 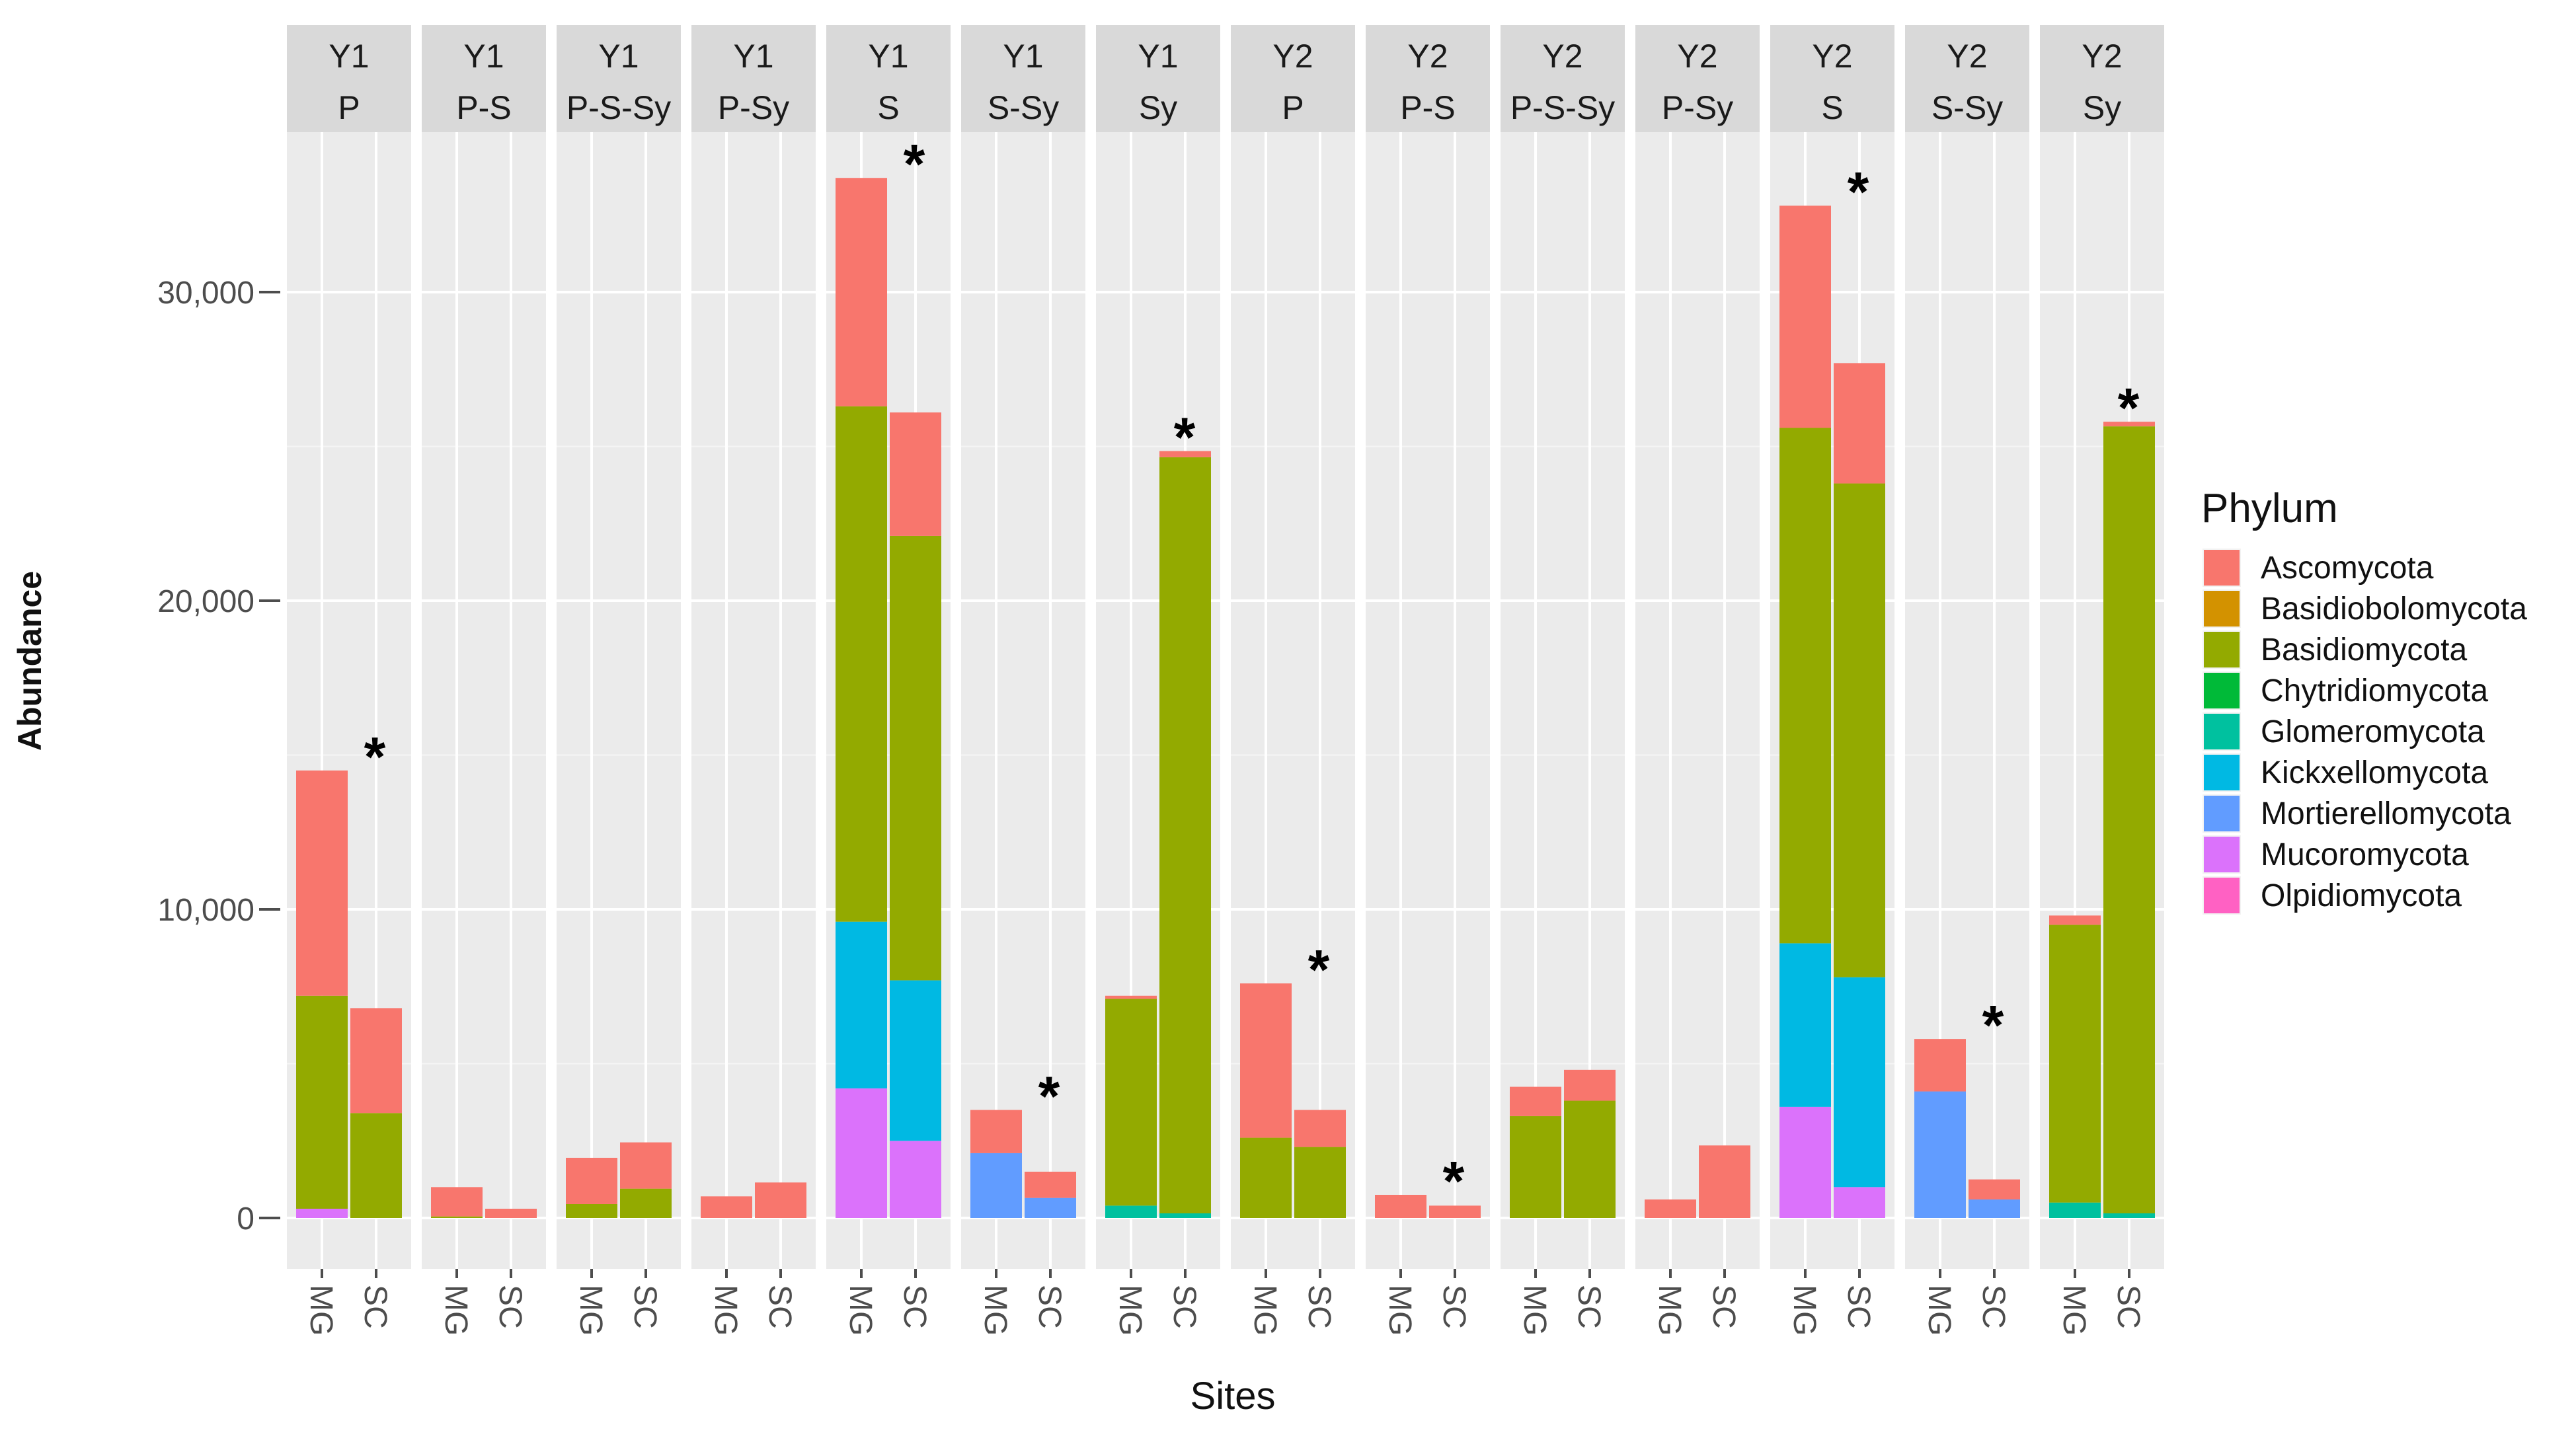 What do you see at coordinates (1428, 78) in the screenshot?
I see `facet-strip-y2-p-s` at bounding box center [1428, 78].